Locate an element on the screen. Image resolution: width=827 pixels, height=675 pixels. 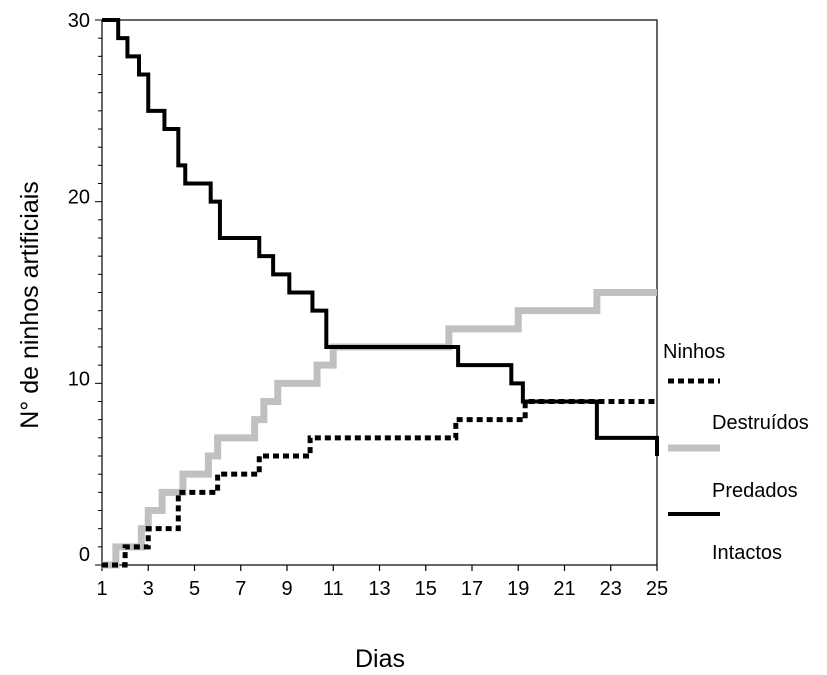
y-axis-title: N° de ninhos artificiais is located at coordinates (30, 305).